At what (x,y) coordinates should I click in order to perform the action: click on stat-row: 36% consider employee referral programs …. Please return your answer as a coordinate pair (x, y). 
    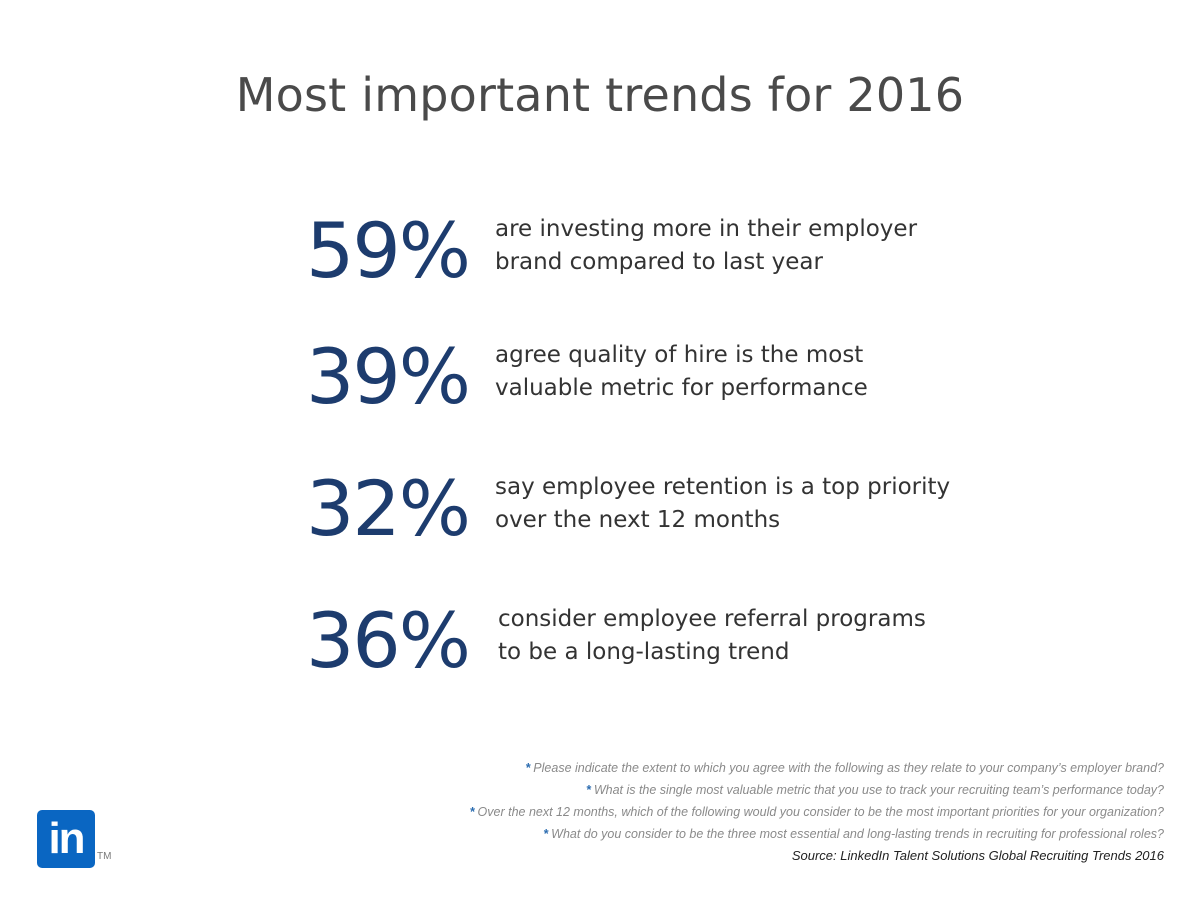
    Looking at the image, I should click on (600, 641).